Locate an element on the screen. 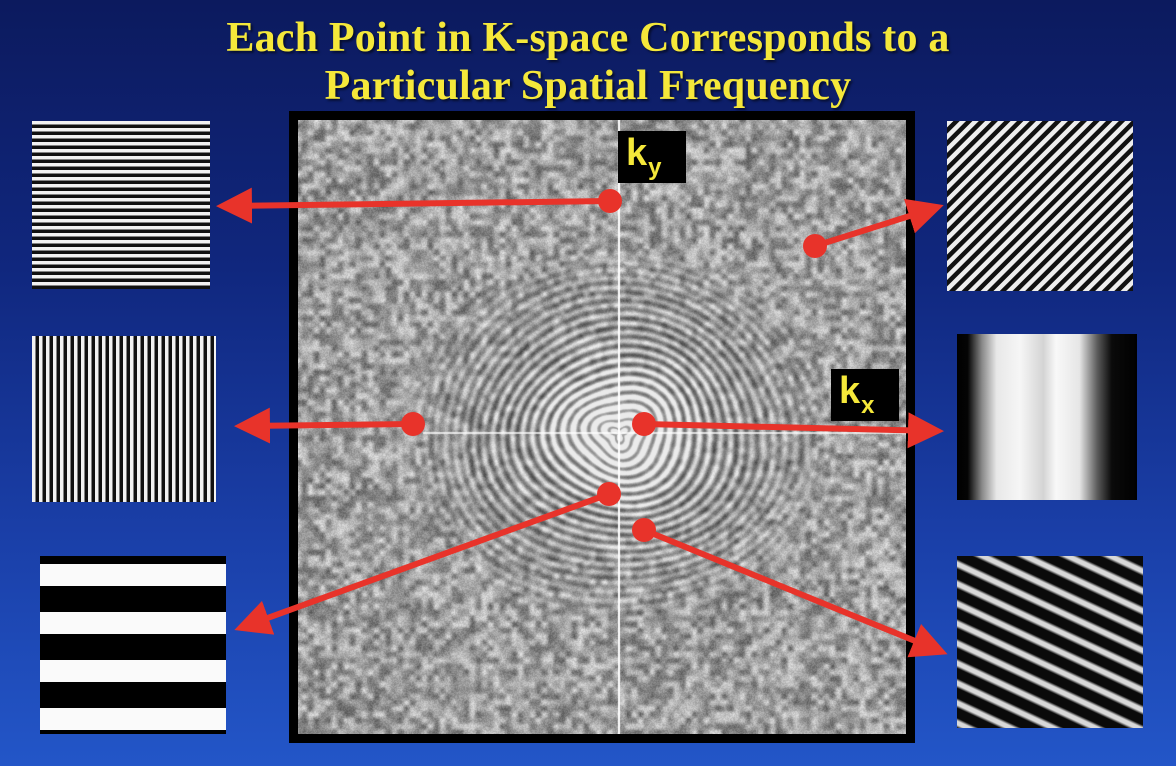 The width and height of the screenshot is (1176, 766). kx-axis-label: kx is located at coordinates (865, 395).